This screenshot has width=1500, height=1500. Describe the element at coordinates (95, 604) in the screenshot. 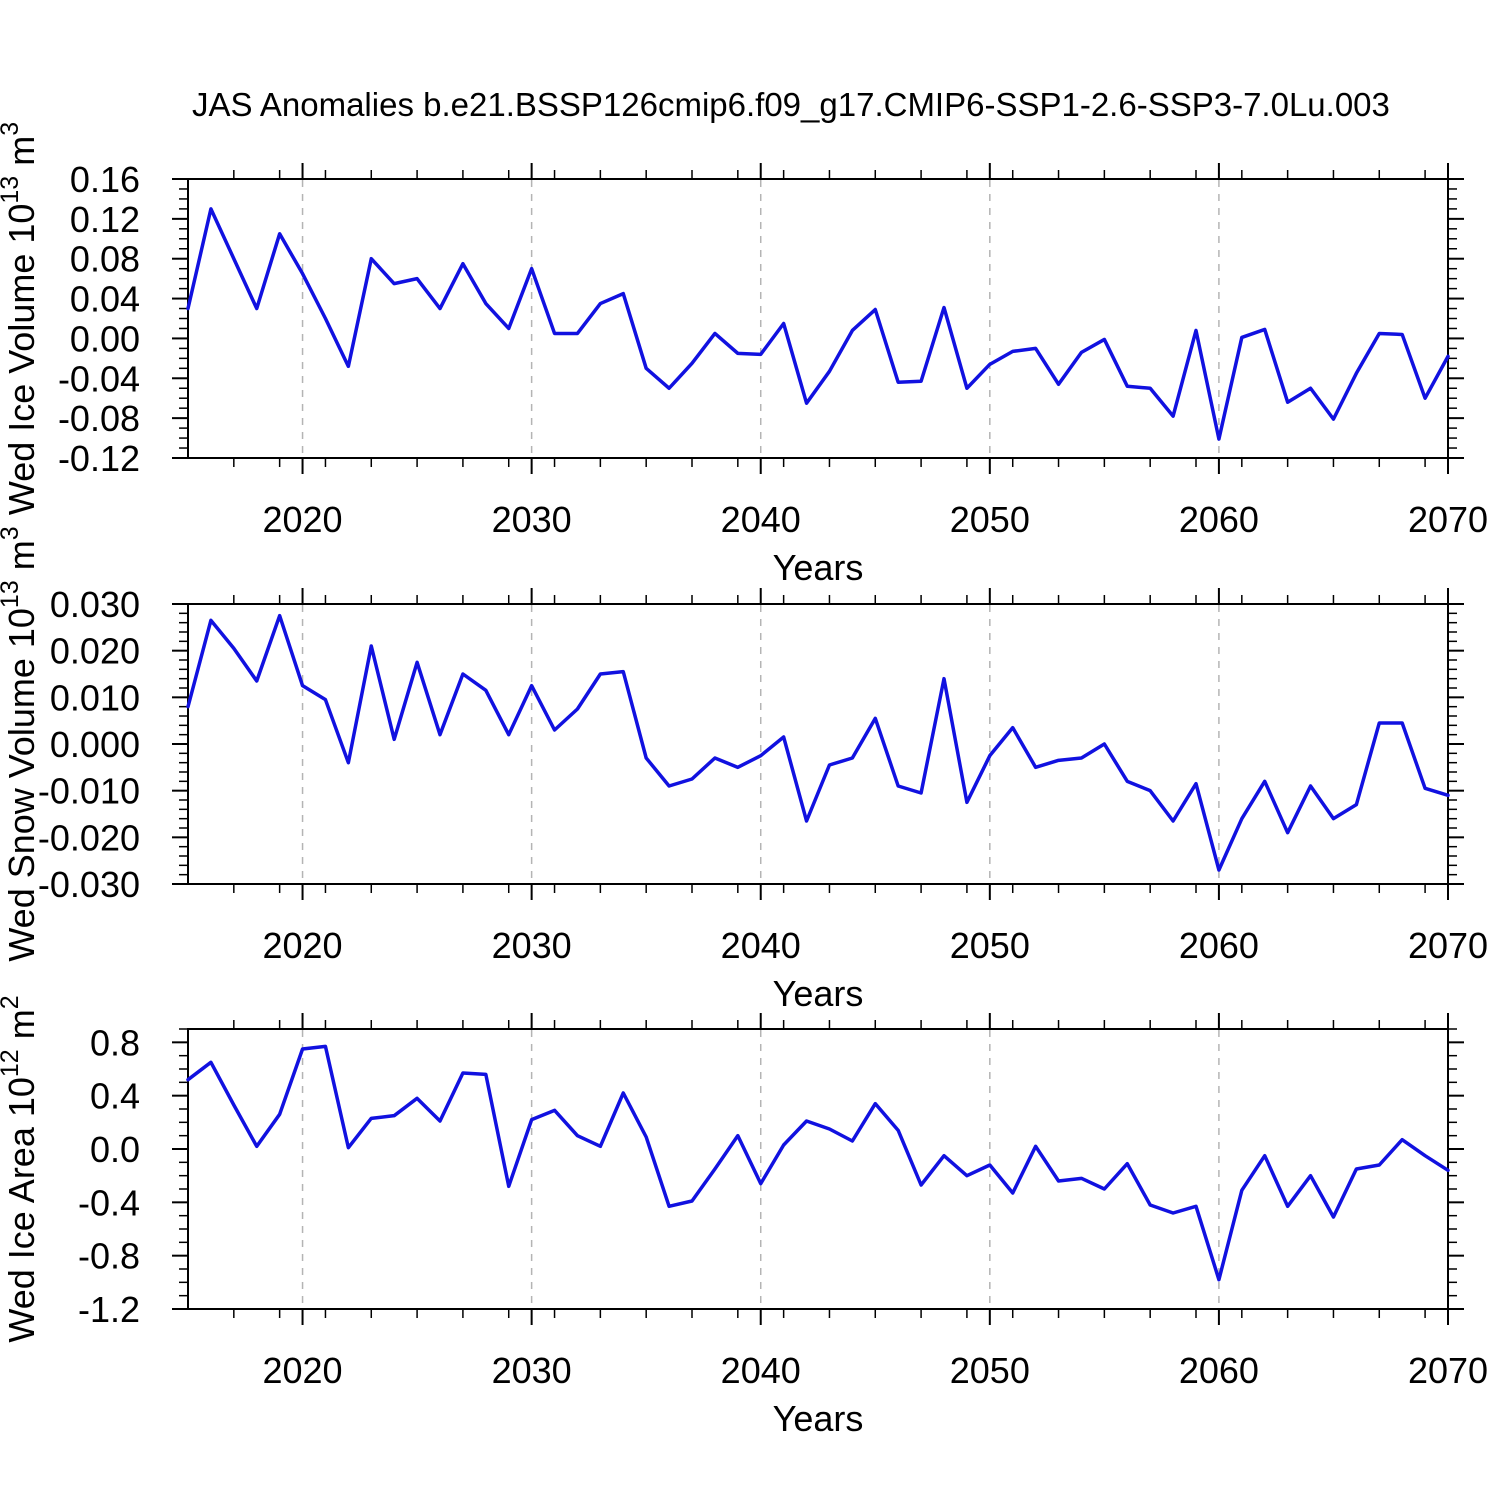

I see `y-tick-label: 0.030` at that location.